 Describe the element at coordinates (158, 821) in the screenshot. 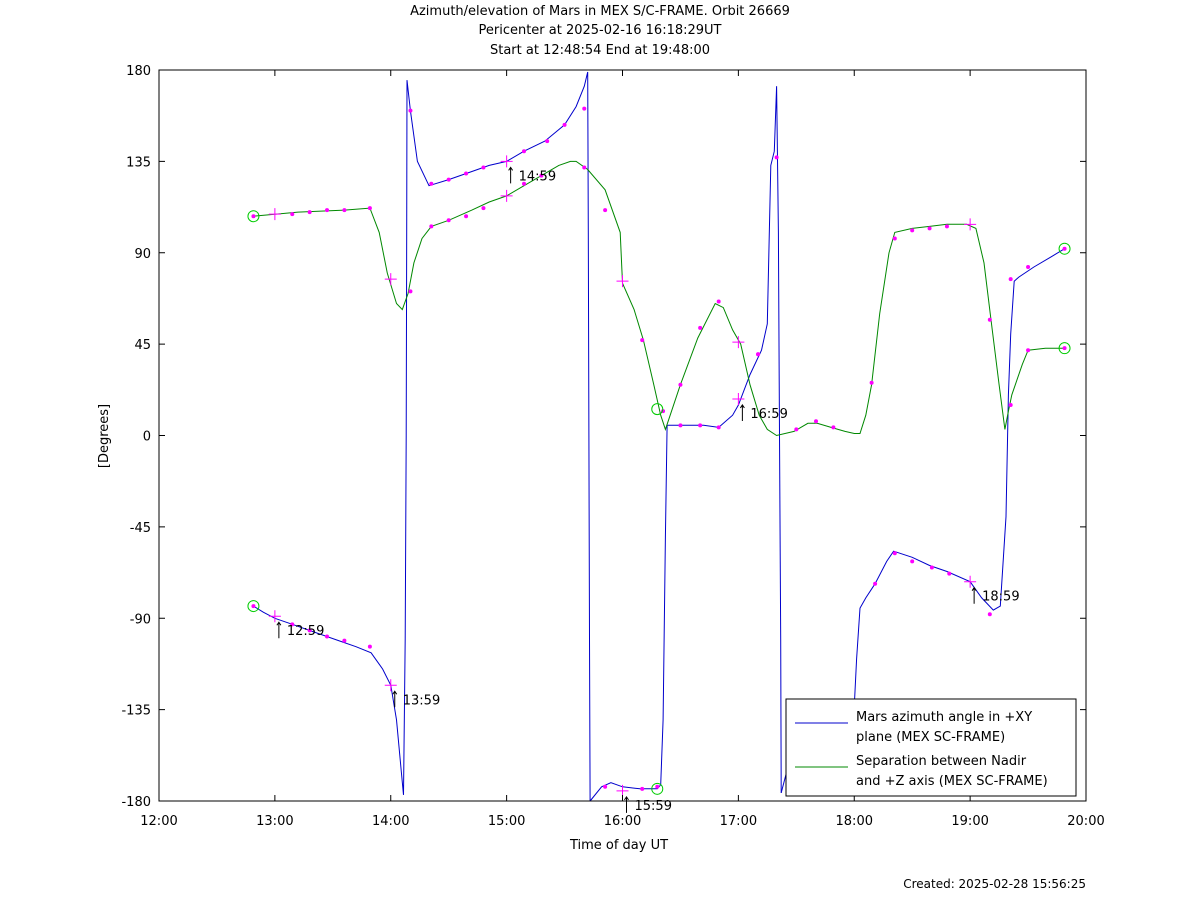

I see `x-tick-label: 12:00` at that location.